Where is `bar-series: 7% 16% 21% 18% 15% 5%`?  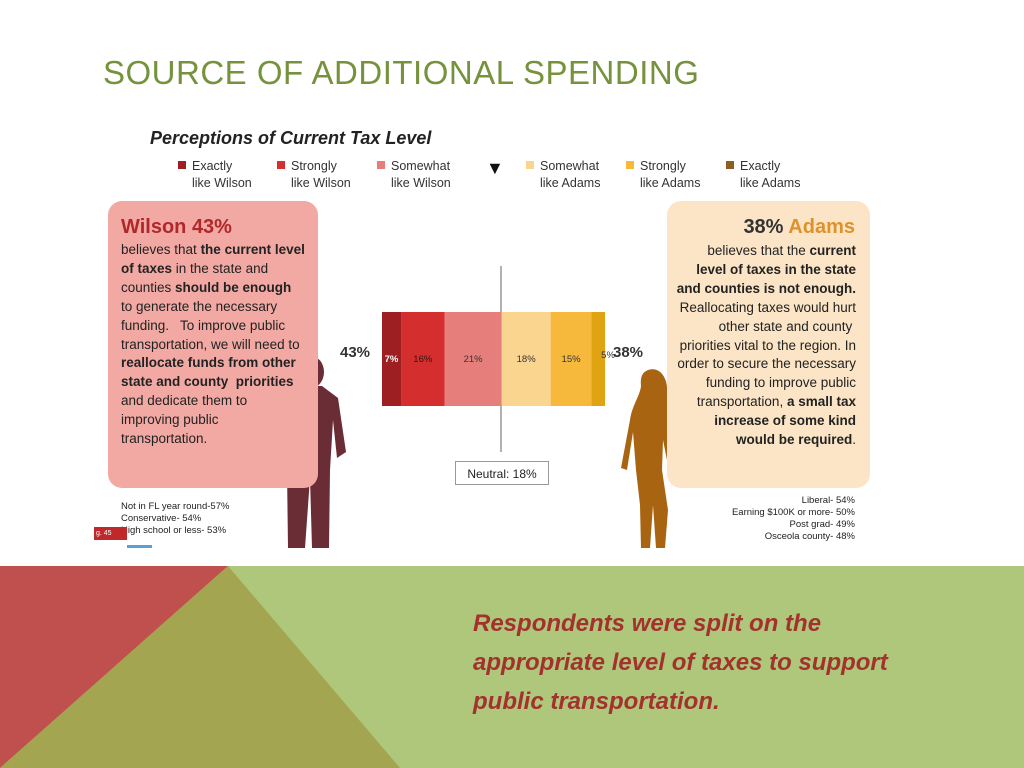
bar-series: 7% 16% 21% 18% 15% 5% is located at coordinates (498, 359).